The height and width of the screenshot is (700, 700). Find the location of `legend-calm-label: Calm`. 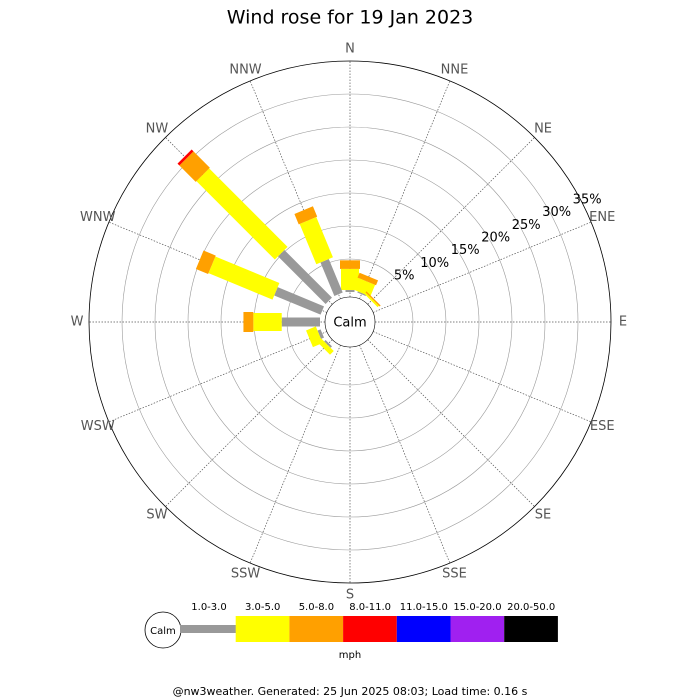

legend-calm-label: Calm is located at coordinates (163, 631).